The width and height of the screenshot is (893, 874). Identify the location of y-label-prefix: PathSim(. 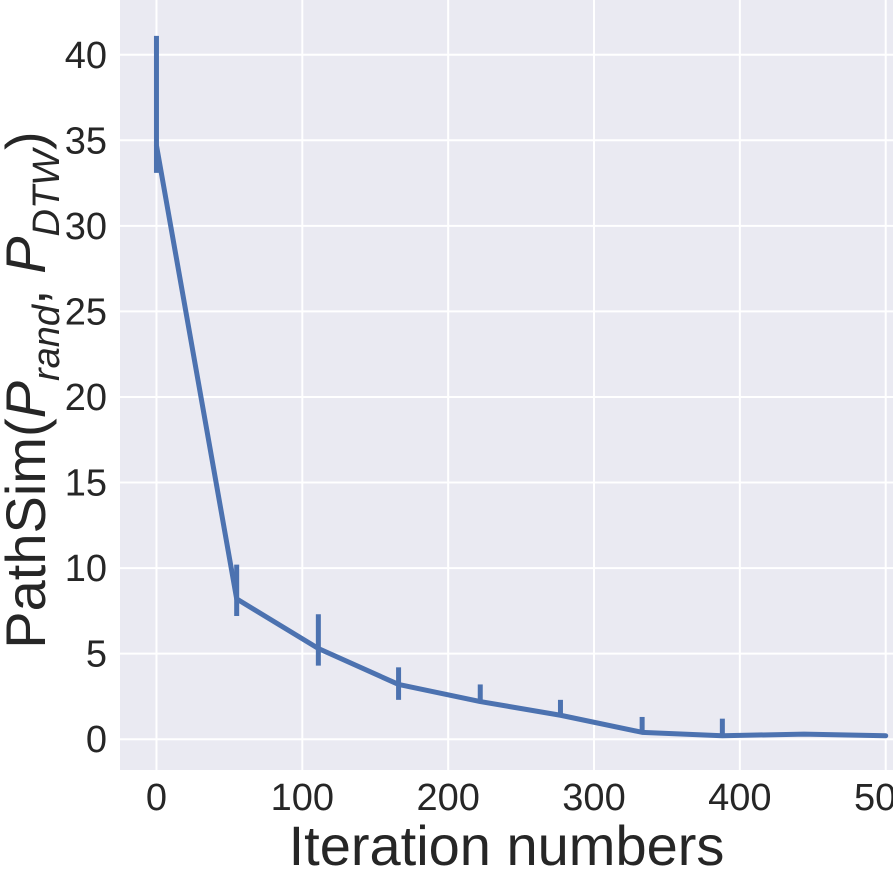
(28, 533).